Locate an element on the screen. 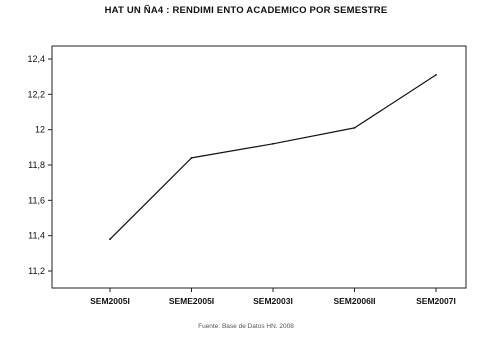 The height and width of the screenshot is (338, 492). y-tick-label: 12,2 is located at coordinates (36, 94).